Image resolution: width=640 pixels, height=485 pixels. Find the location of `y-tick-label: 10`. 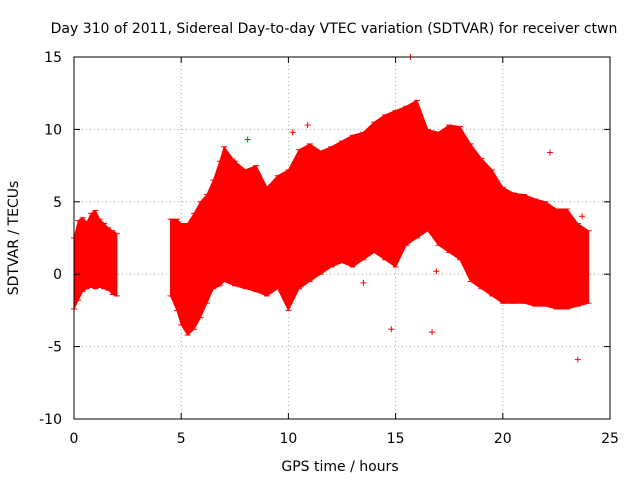

y-tick-label: 10 is located at coordinates (53, 130).